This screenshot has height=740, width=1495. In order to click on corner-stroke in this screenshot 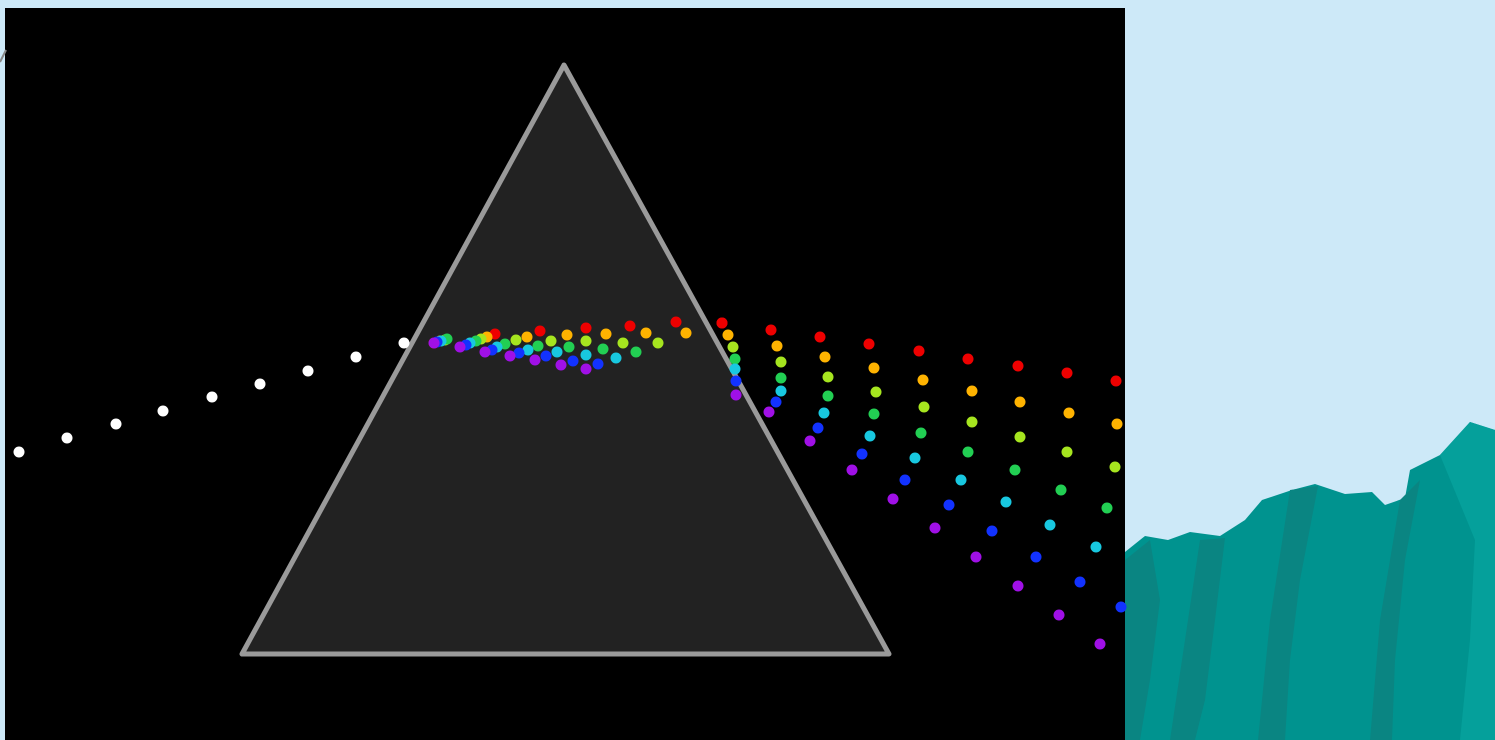, I will do `click(3, 56)`.